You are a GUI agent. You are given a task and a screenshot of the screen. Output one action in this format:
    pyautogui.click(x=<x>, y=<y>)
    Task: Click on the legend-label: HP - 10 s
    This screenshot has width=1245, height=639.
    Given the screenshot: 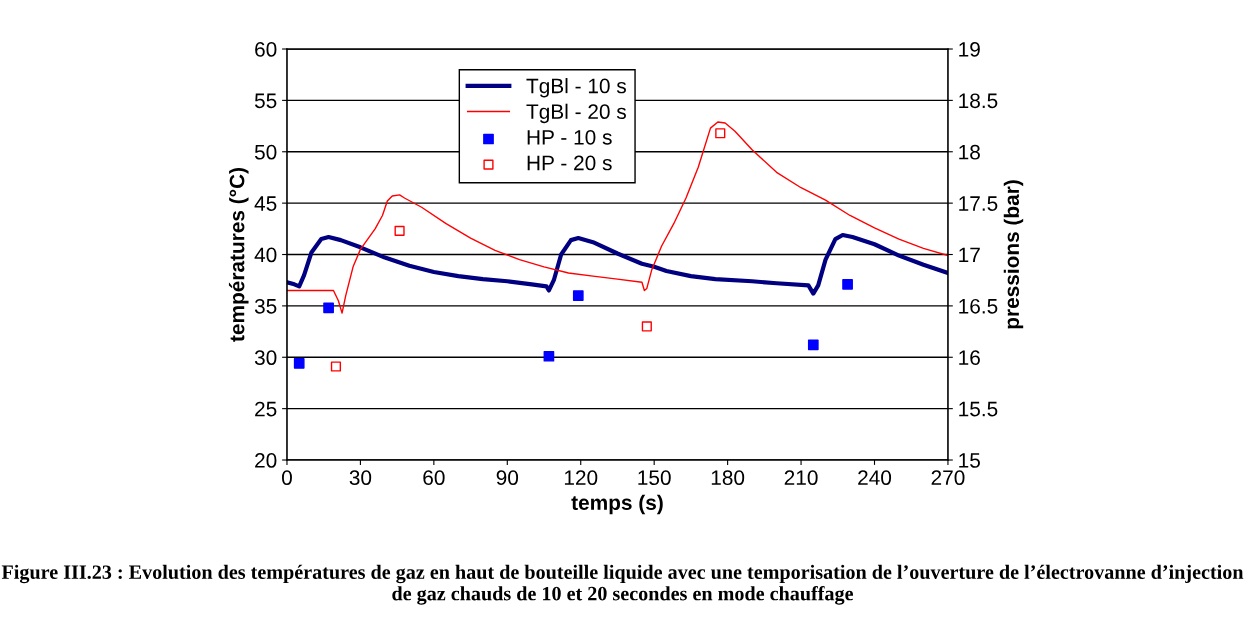 What is the action you would take?
    pyautogui.click(x=569, y=137)
    